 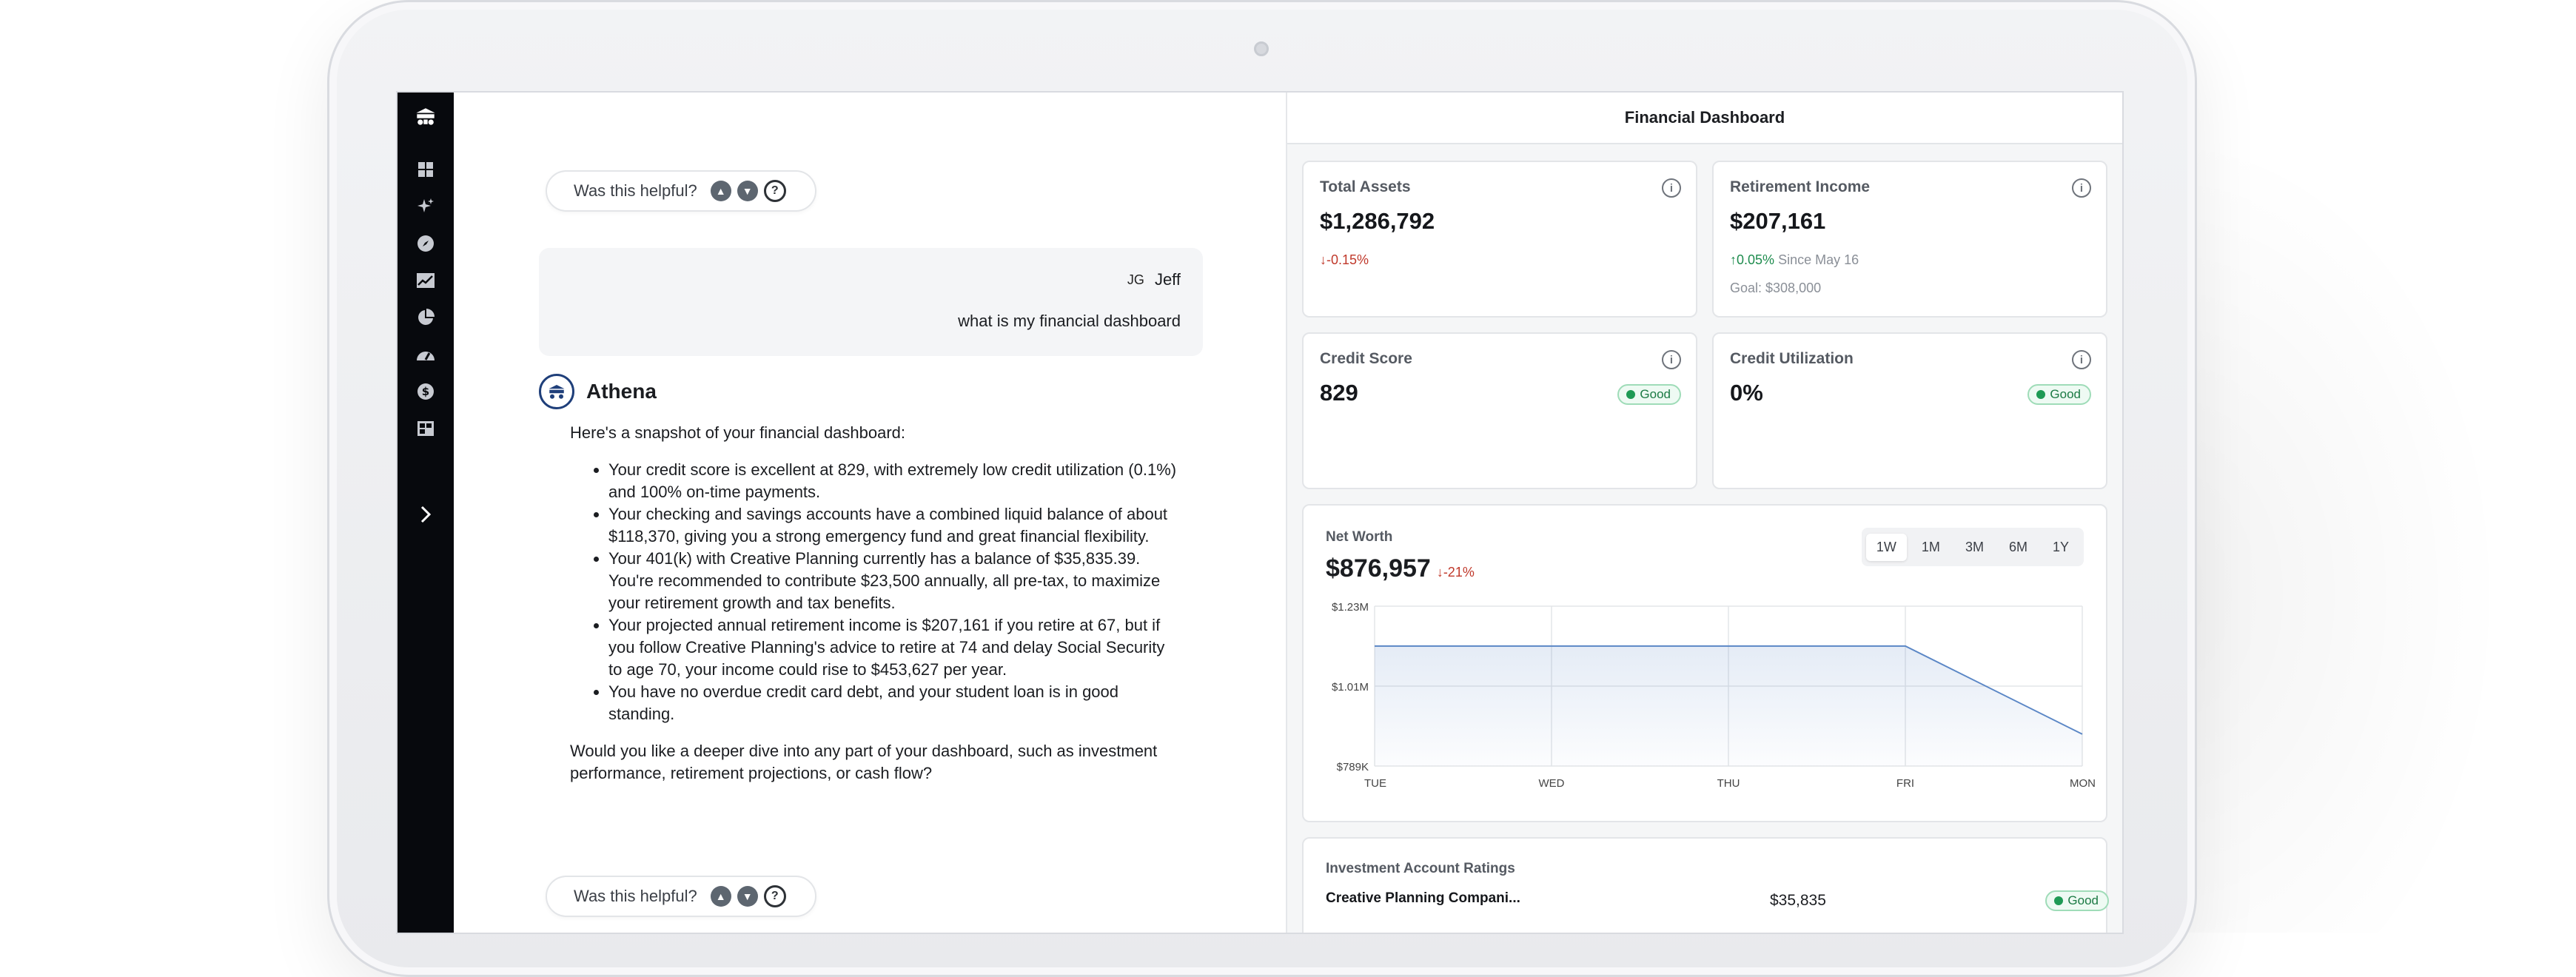 I want to click on net-worth-change: ↓-21%, so click(x=1455, y=572).